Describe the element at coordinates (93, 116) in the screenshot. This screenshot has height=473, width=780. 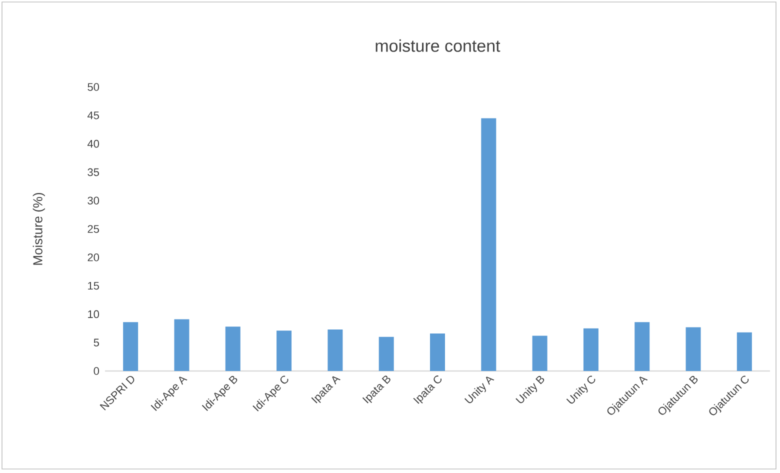
I see `y-tick-label: 45` at that location.